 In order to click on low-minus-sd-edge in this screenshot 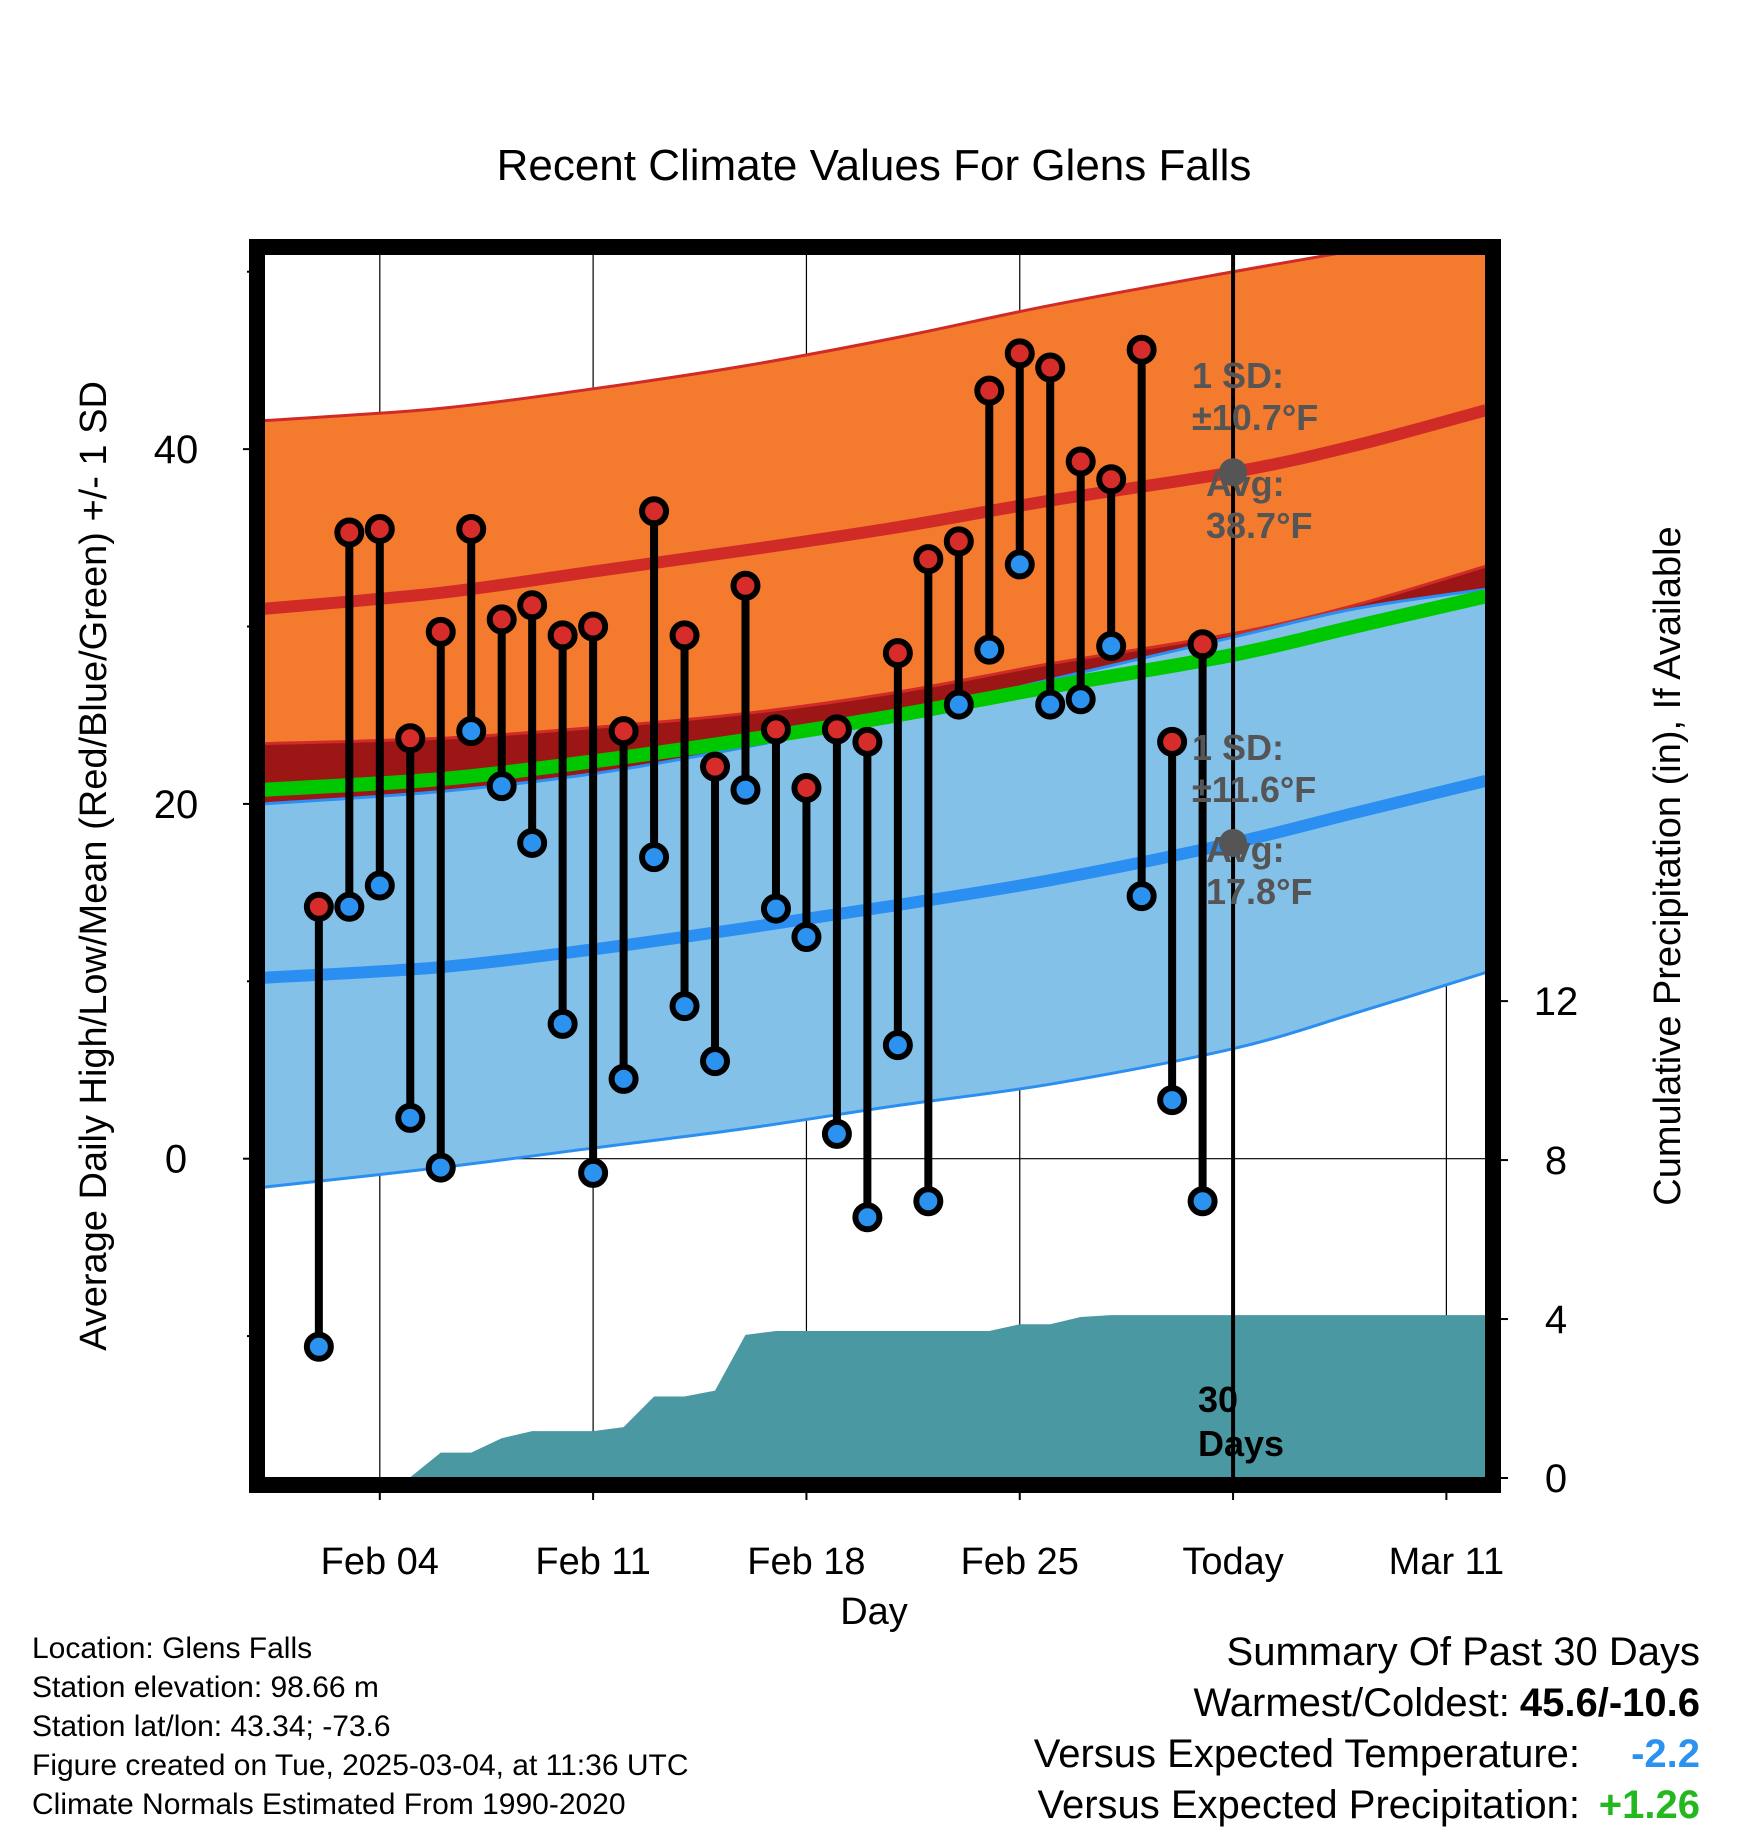, I will do `click(875, 1080)`.